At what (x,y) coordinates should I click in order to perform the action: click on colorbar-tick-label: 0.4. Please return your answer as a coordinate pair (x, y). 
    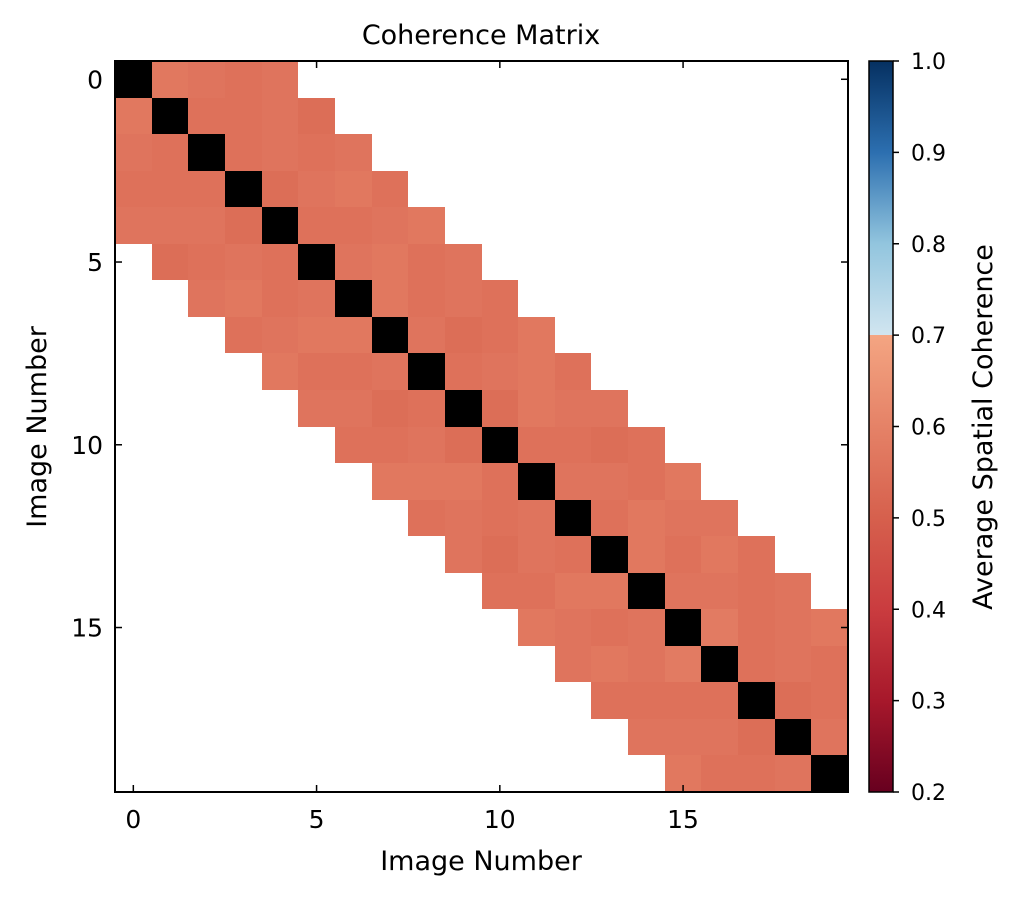
    Looking at the image, I should click on (928, 610).